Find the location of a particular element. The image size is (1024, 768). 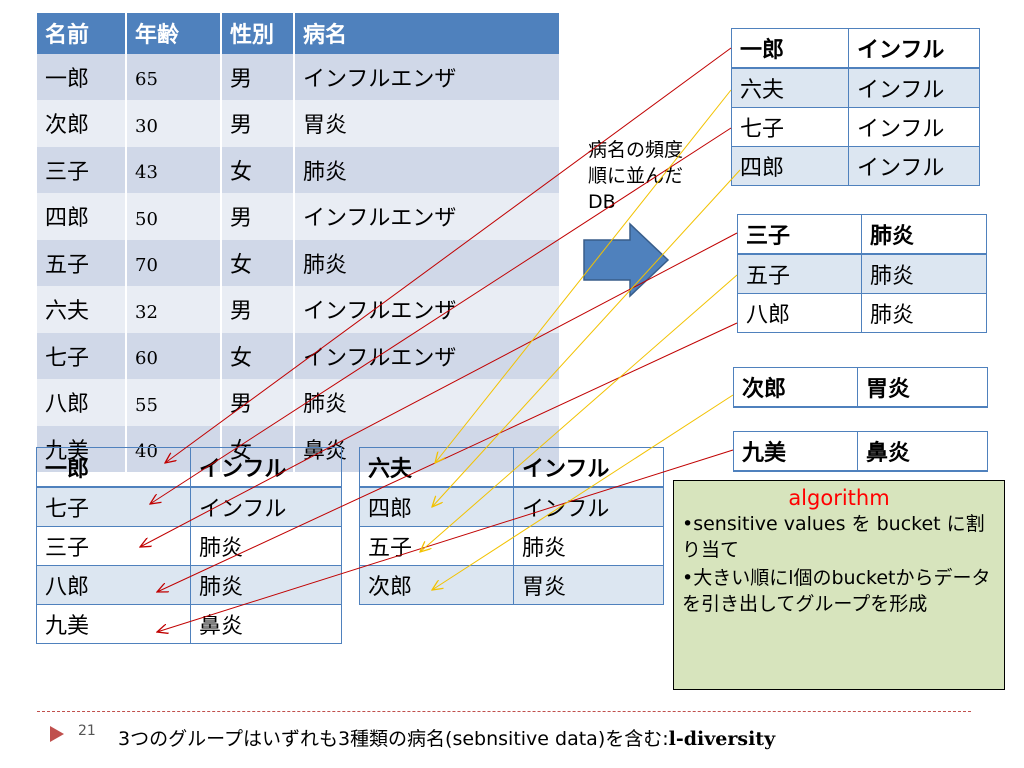

cell-disease: 胃炎 is located at coordinates (426, 123).